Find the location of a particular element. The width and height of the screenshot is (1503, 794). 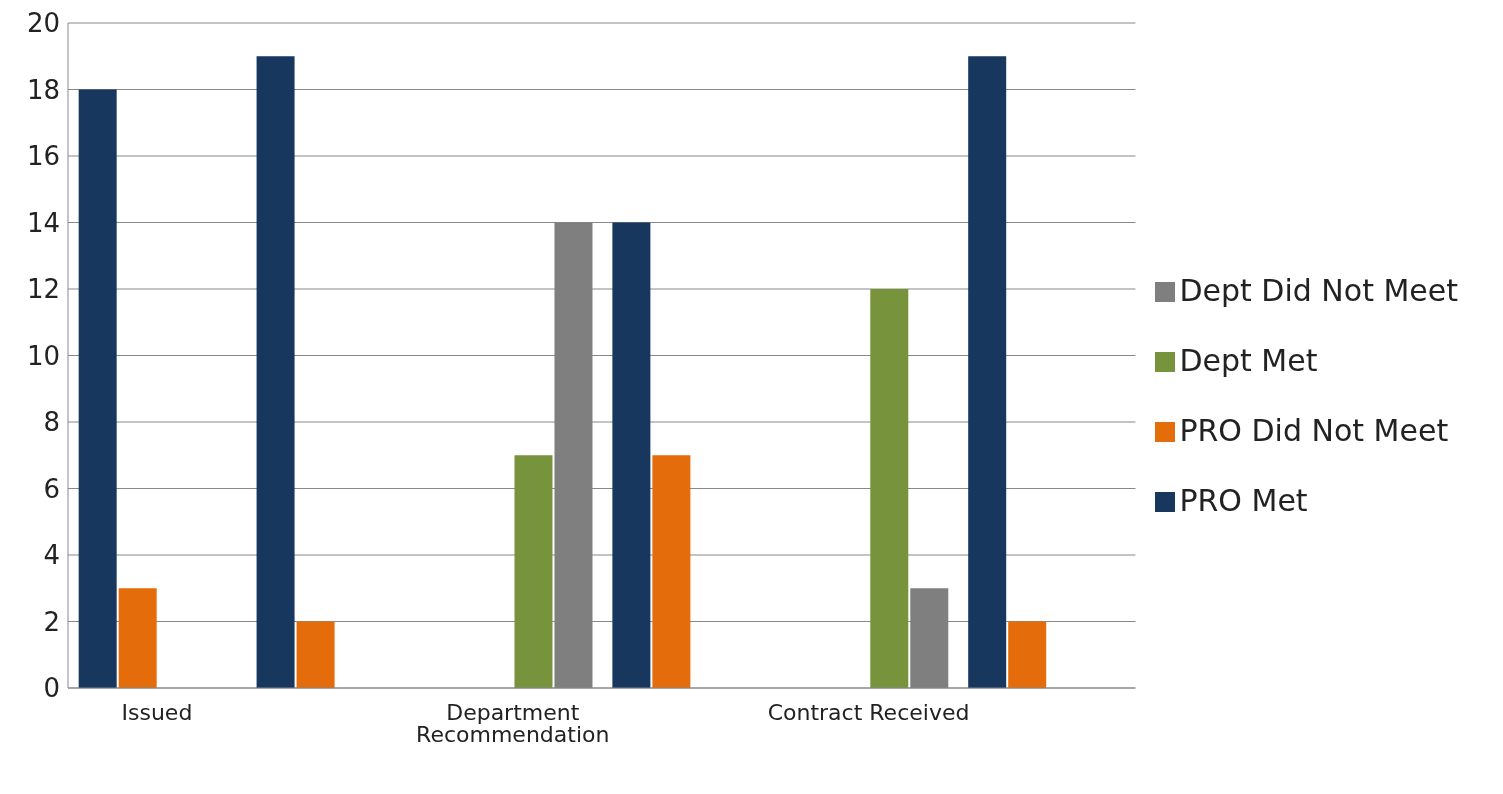

y-tick-label: 20 is located at coordinates (43, 23).